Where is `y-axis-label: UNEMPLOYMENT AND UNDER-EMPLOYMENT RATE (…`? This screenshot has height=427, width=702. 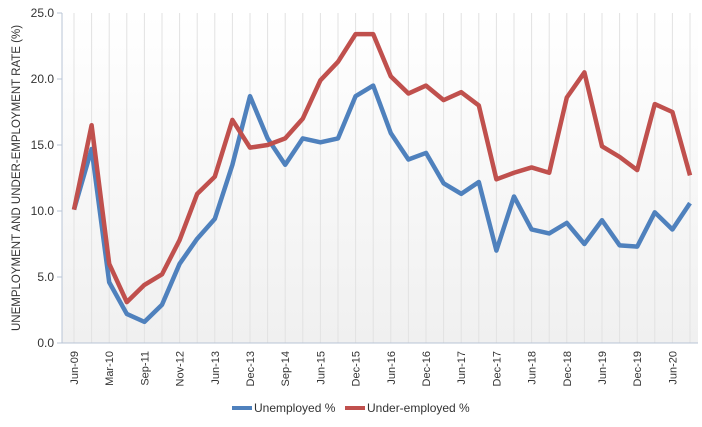 y-axis-label: UNEMPLOYMENT AND UNDER-EMPLOYMENT RATE (… is located at coordinates (17, 178).